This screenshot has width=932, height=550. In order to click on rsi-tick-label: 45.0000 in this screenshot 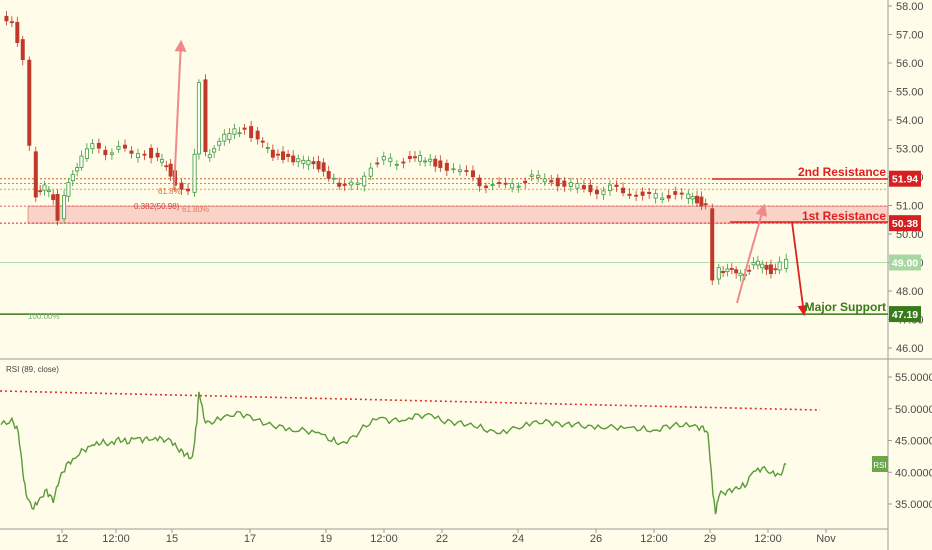, I will do `click(913, 442)`.